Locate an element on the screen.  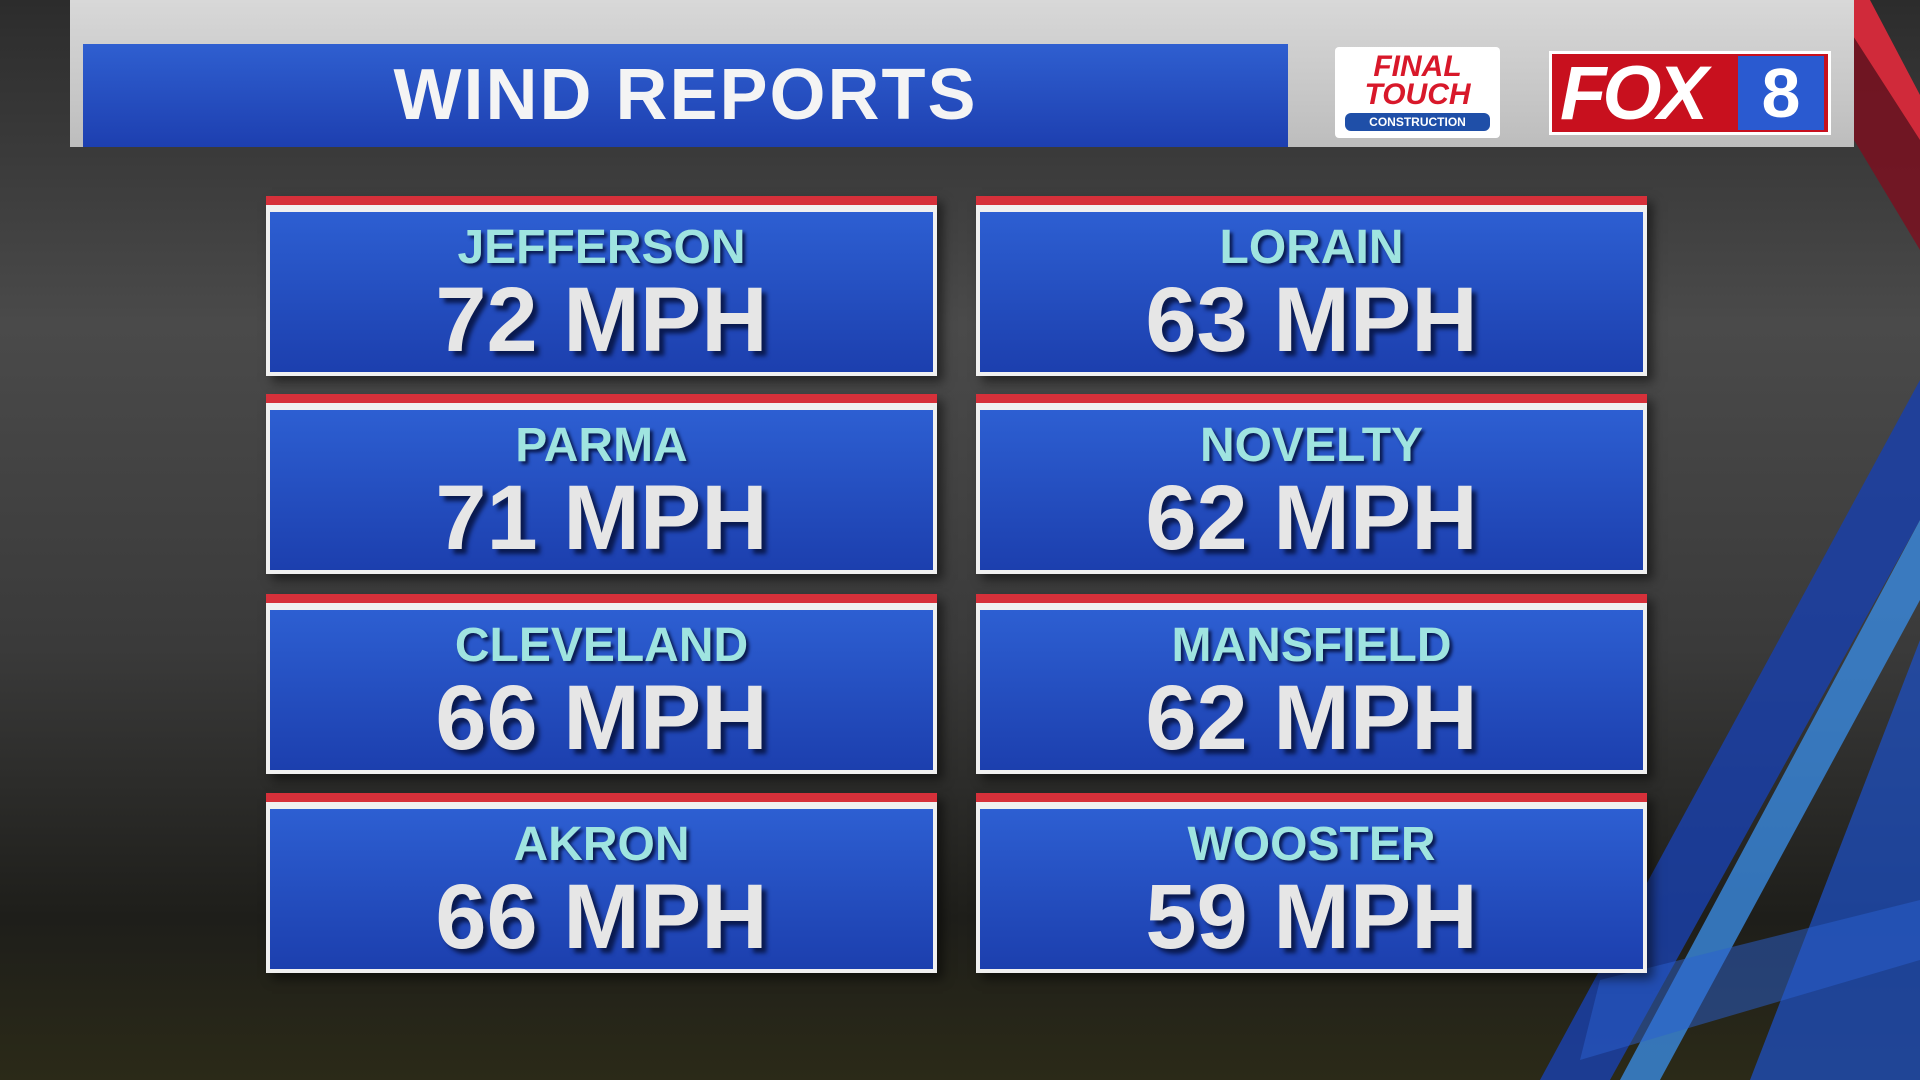
report-card: AKRON 66 MPH is located at coordinates (601, 883).